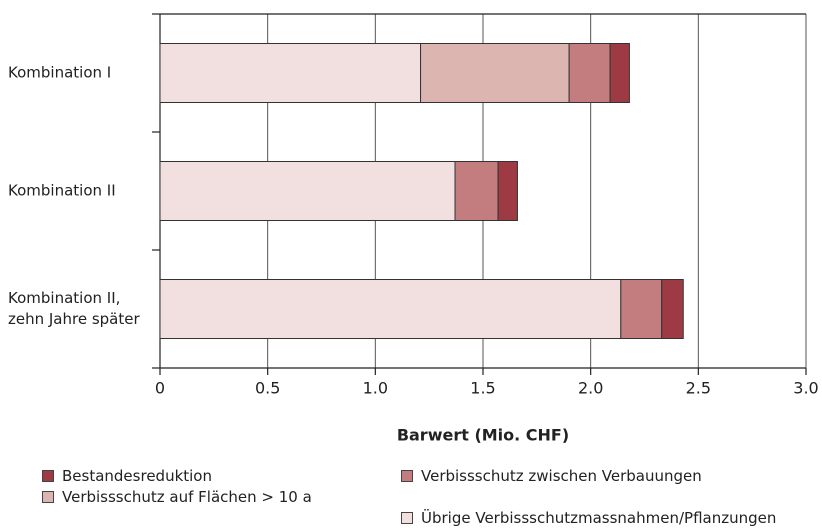 The image size is (822, 530). What do you see at coordinates (561, 476) in the screenshot?
I see `legend-label: Verbissschutz zwischen Verbauungen` at bounding box center [561, 476].